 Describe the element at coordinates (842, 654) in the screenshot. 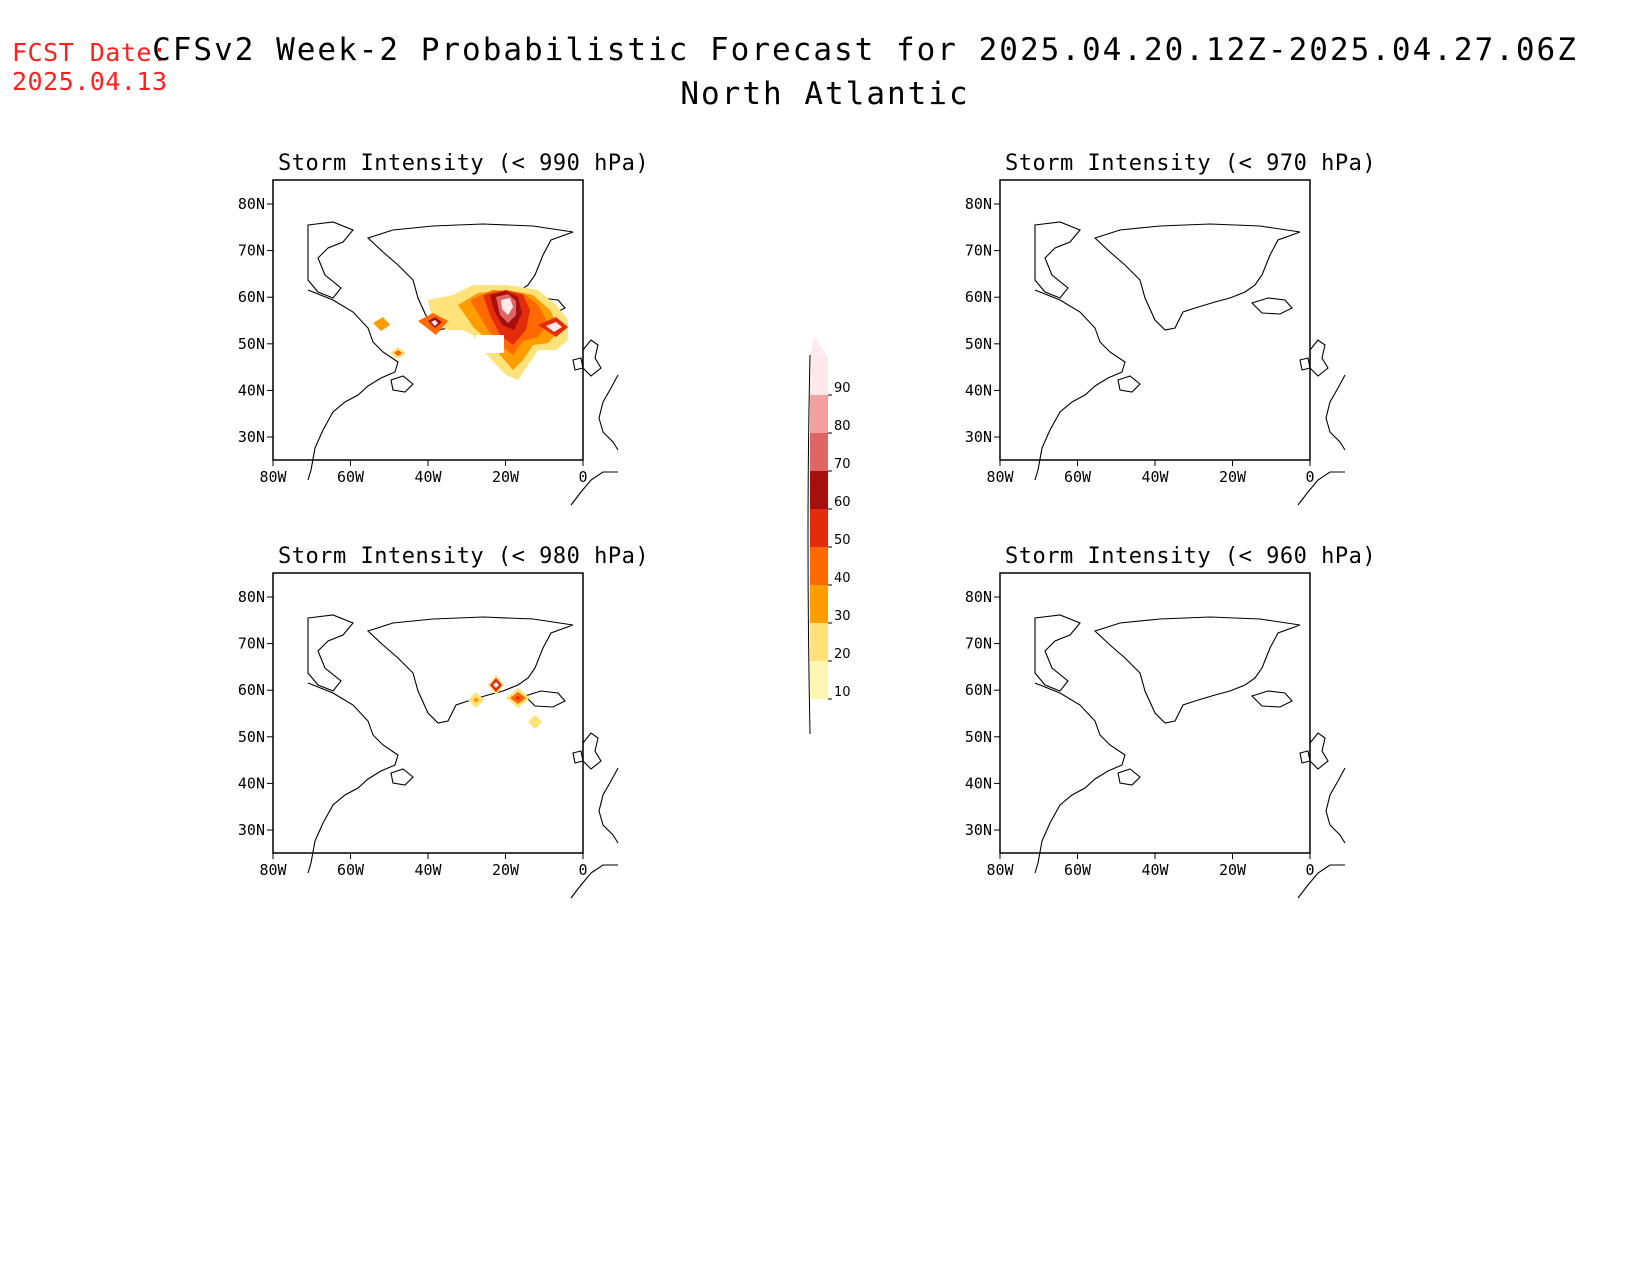

I see `colorbar-label: 20` at that location.